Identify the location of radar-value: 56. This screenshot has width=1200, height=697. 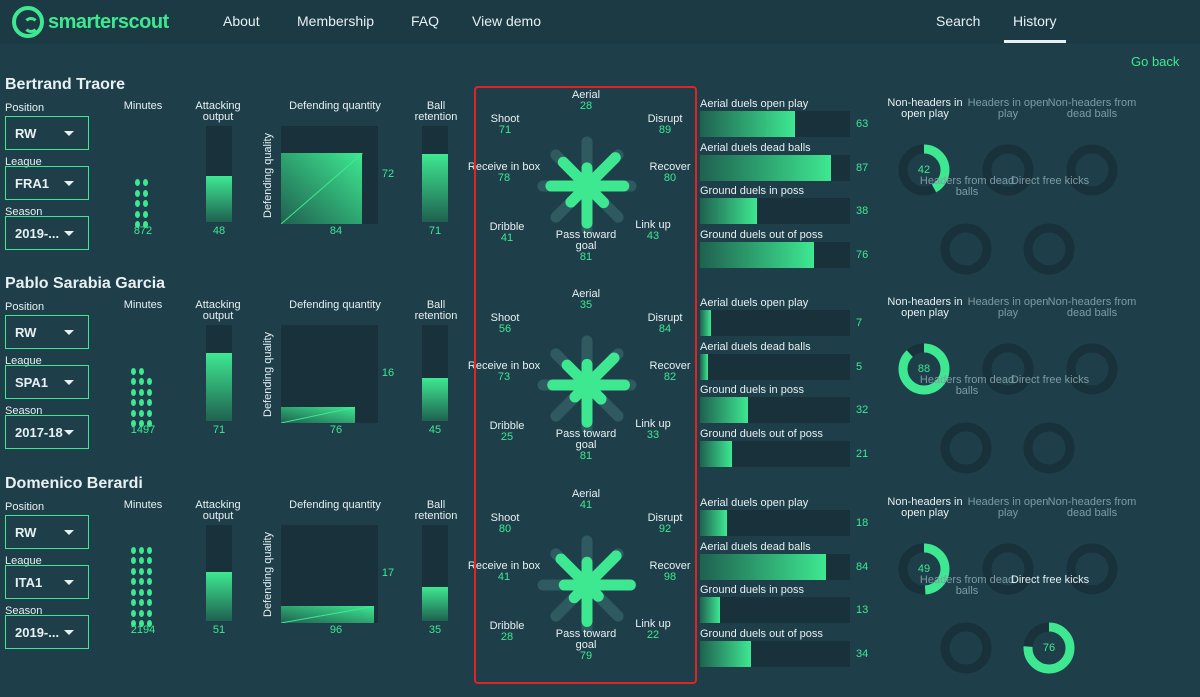
(505, 329).